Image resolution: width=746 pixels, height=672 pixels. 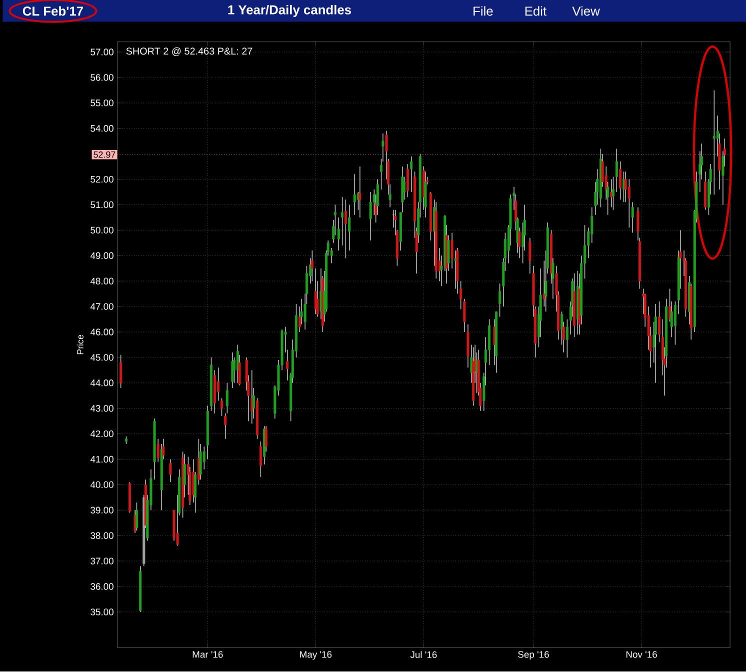 I want to click on y-tick-label: 41.00, so click(x=102, y=459).